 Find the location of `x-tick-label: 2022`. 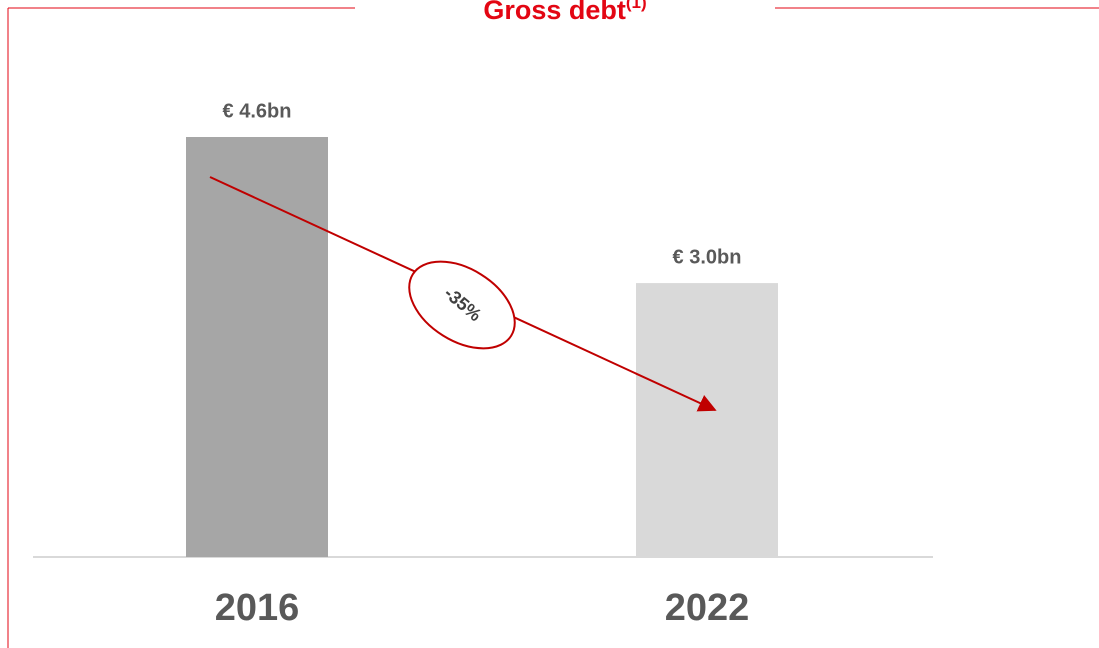

x-tick-label: 2022 is located at coordinates (707, 608).